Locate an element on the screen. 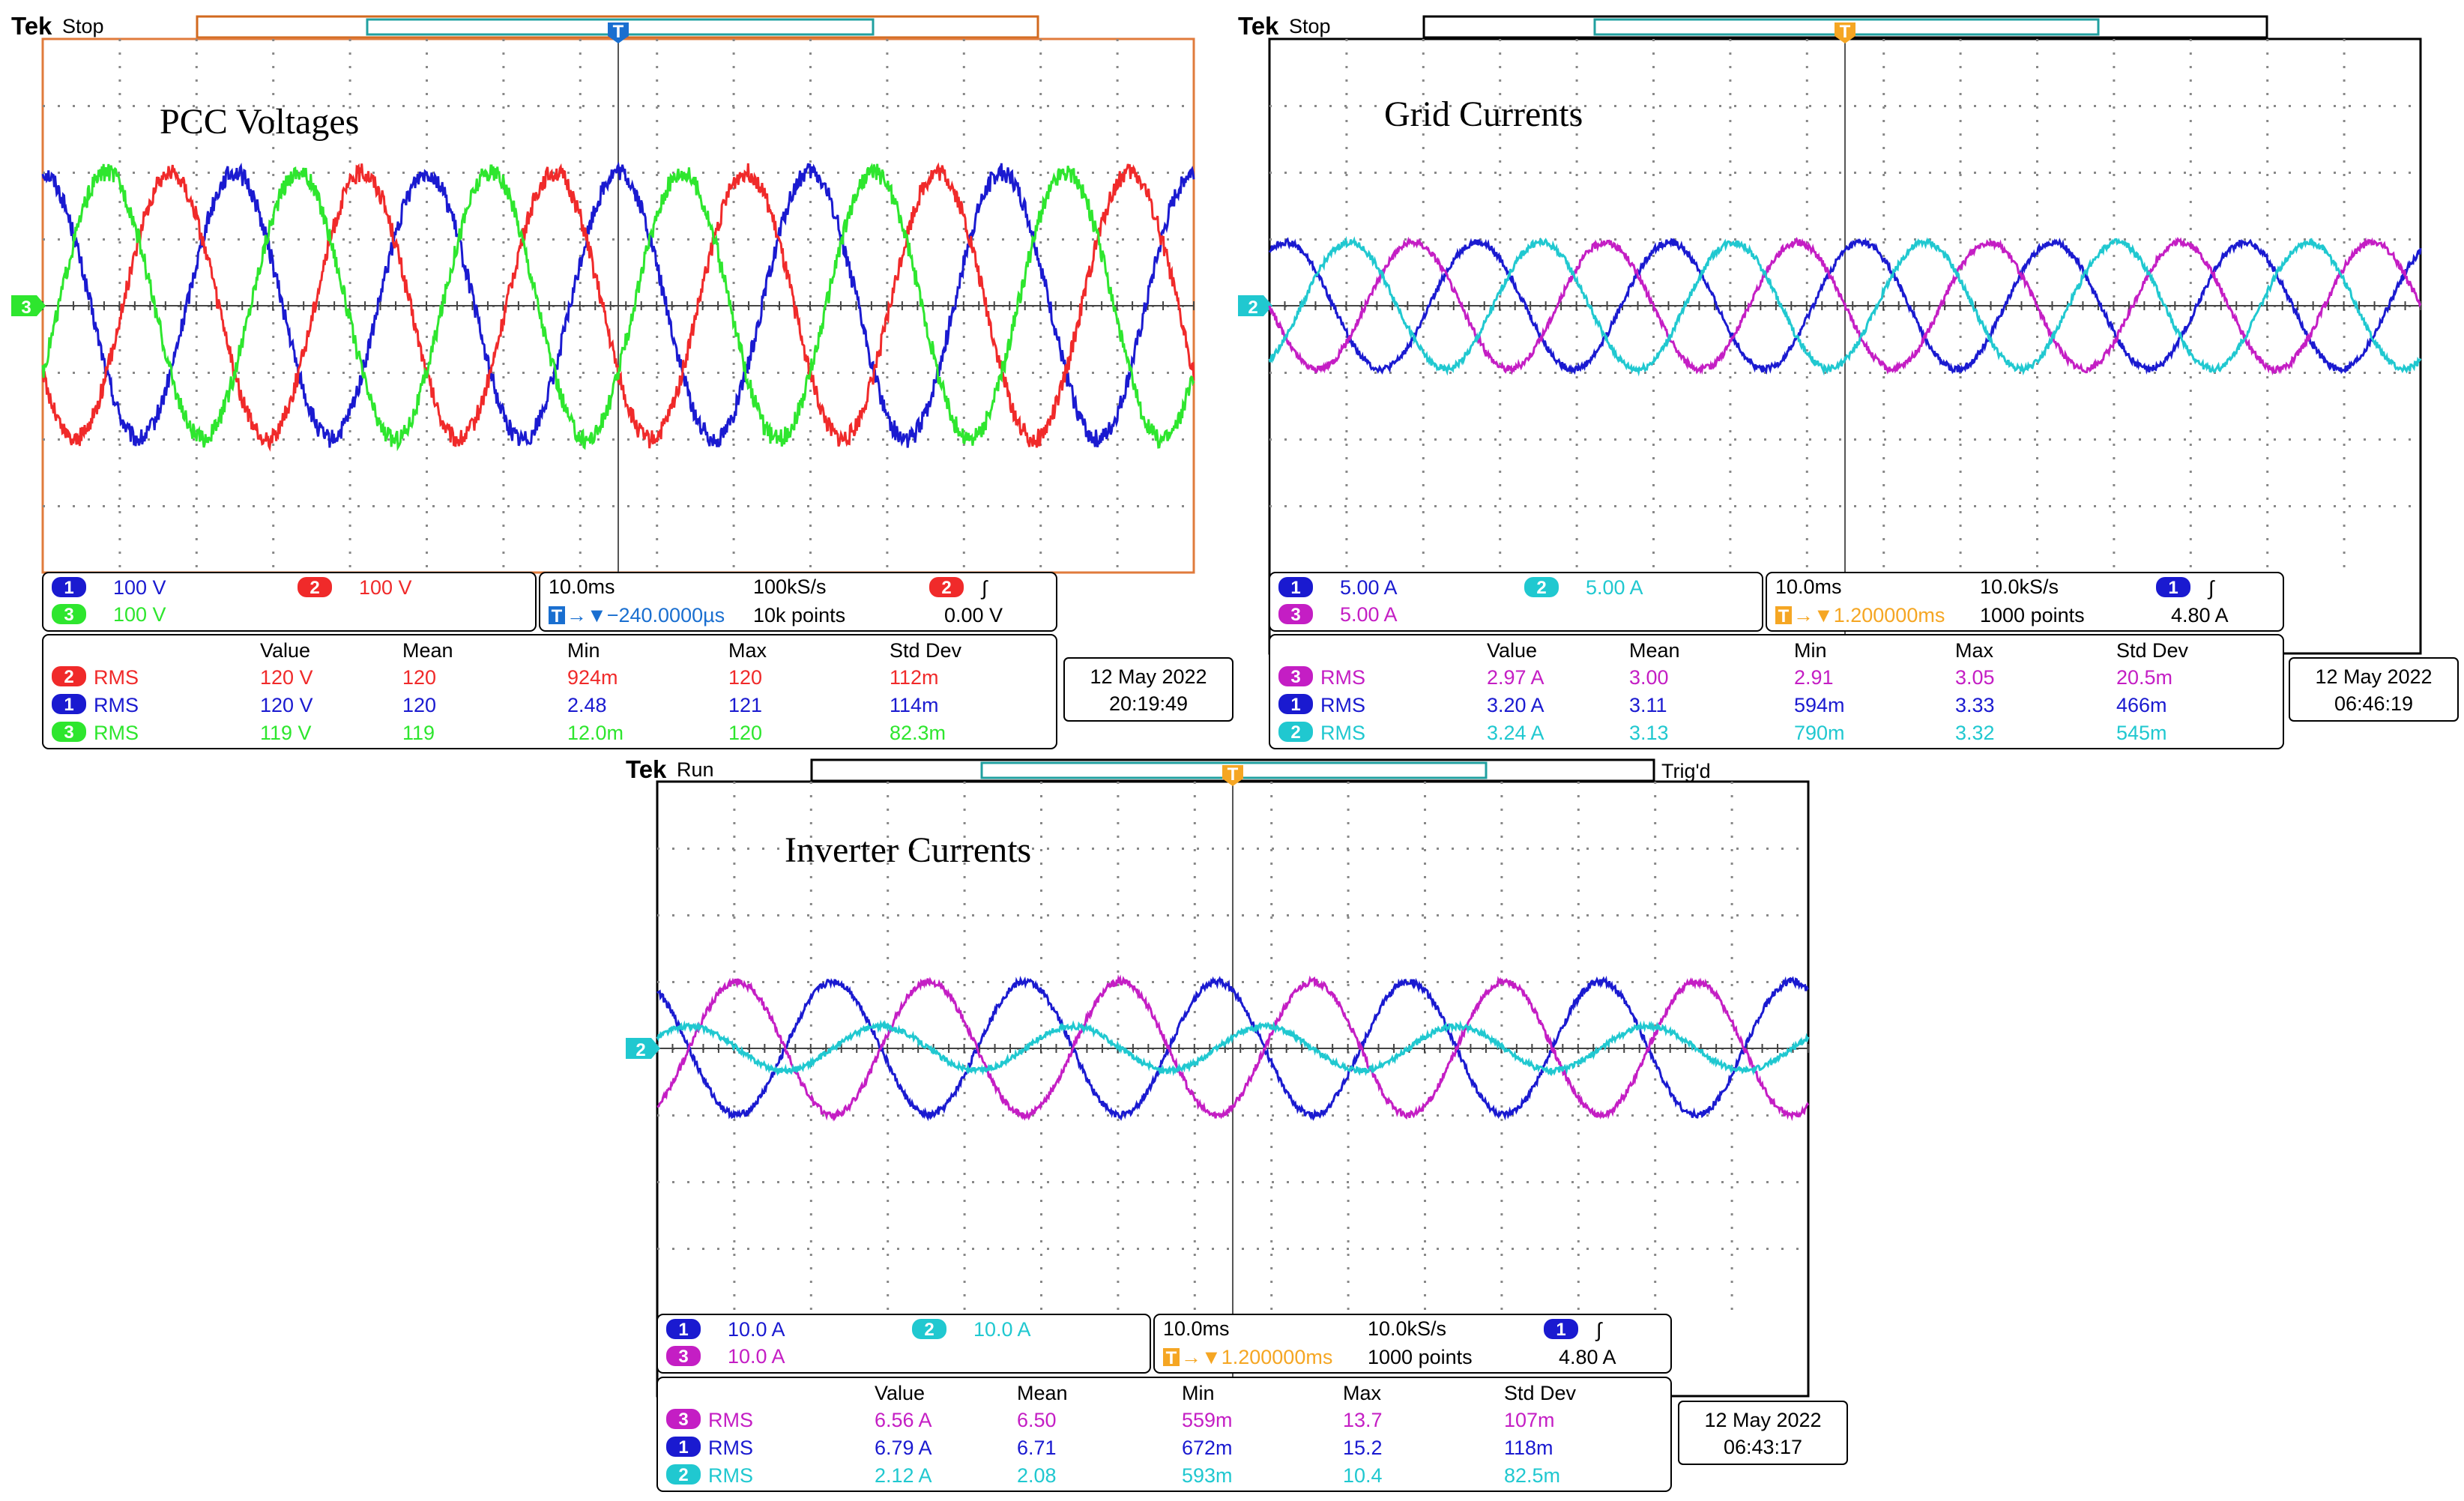 This screenshot has width=2464, height=1501. meas-row: 3 RMS 6.56 A 6.50 559m 13.7 107m is located at coordinates (1110, 1420).